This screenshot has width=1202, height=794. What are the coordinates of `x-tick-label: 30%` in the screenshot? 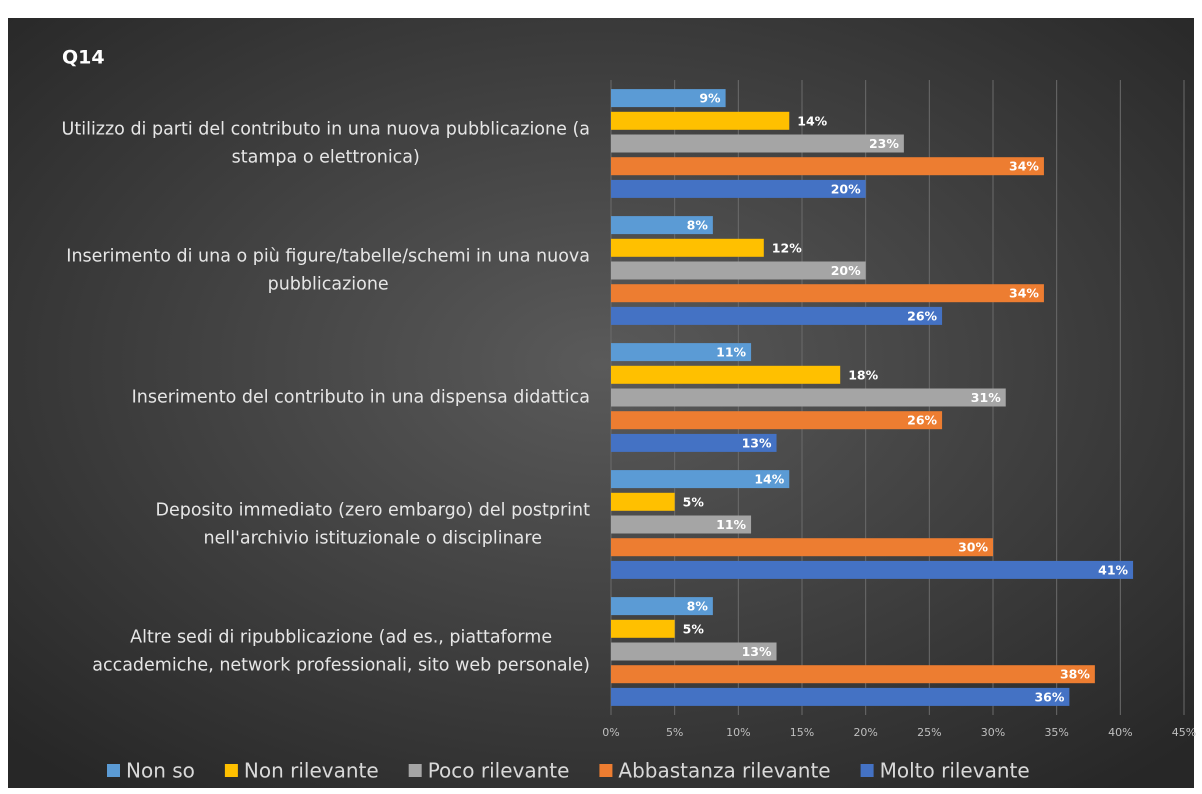 It's located at (993, 732).